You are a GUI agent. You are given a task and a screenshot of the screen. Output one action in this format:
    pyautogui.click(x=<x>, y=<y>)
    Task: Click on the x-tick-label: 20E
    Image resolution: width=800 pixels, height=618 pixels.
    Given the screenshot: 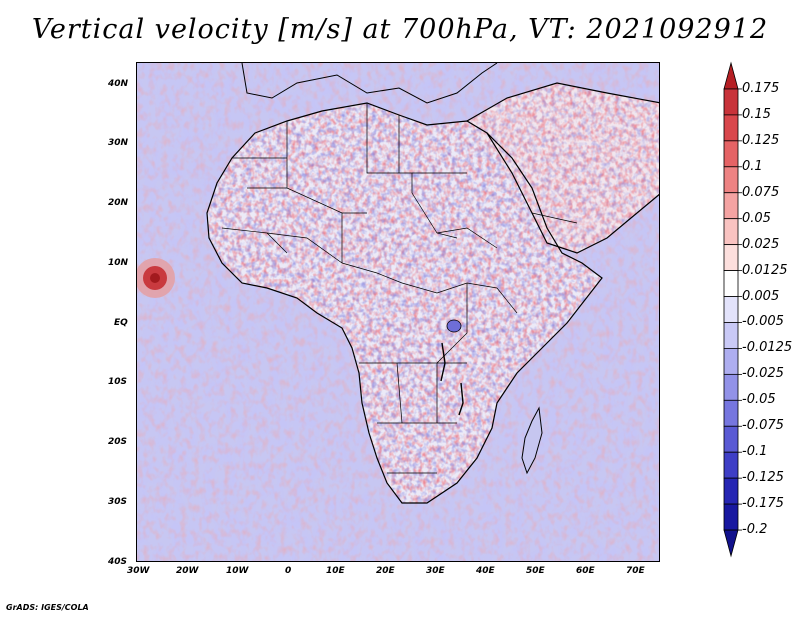 What is the action you would take?
    pyautogui.click(x=385, y=571)
    